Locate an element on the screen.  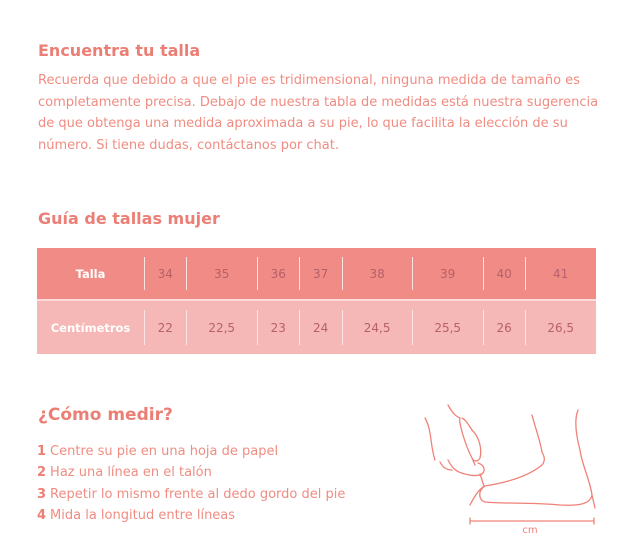
list-item: 4 Mida la longitud entre líneas is located at coordinates (191, 515).